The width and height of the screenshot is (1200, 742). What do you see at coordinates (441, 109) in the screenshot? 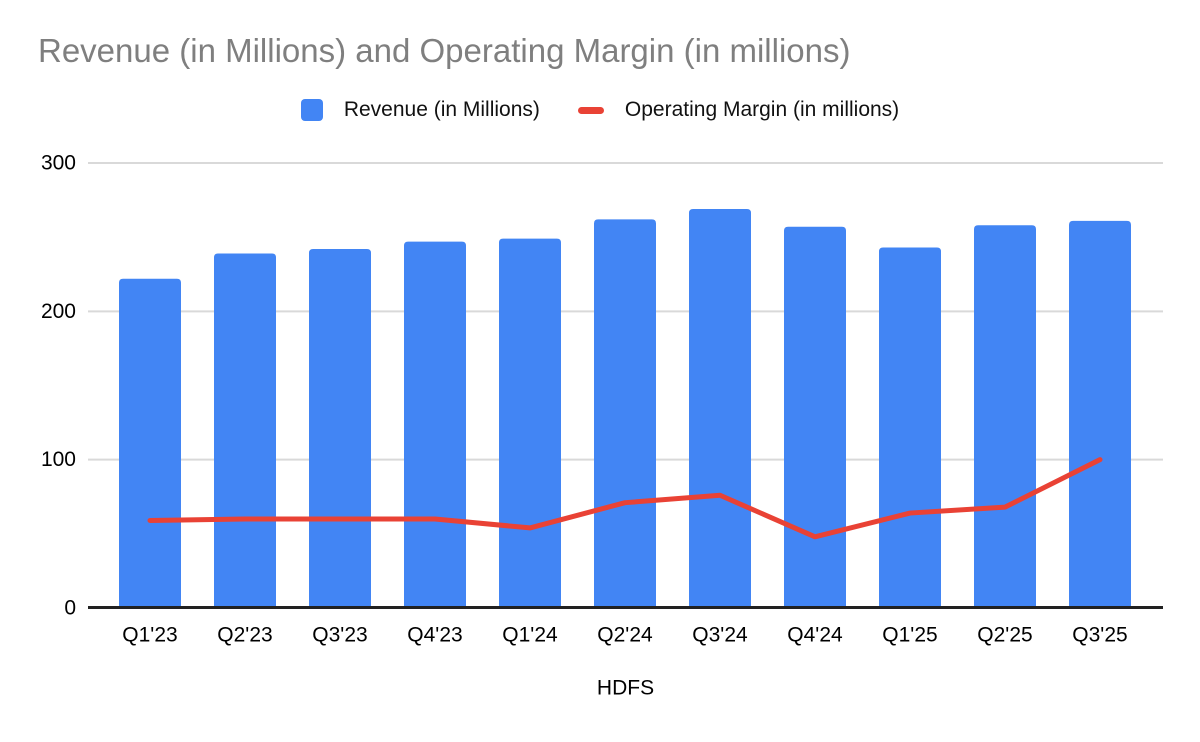
I see `legend-label-revenue: Revenue (in Millions)` at bounding box center [441, 109].